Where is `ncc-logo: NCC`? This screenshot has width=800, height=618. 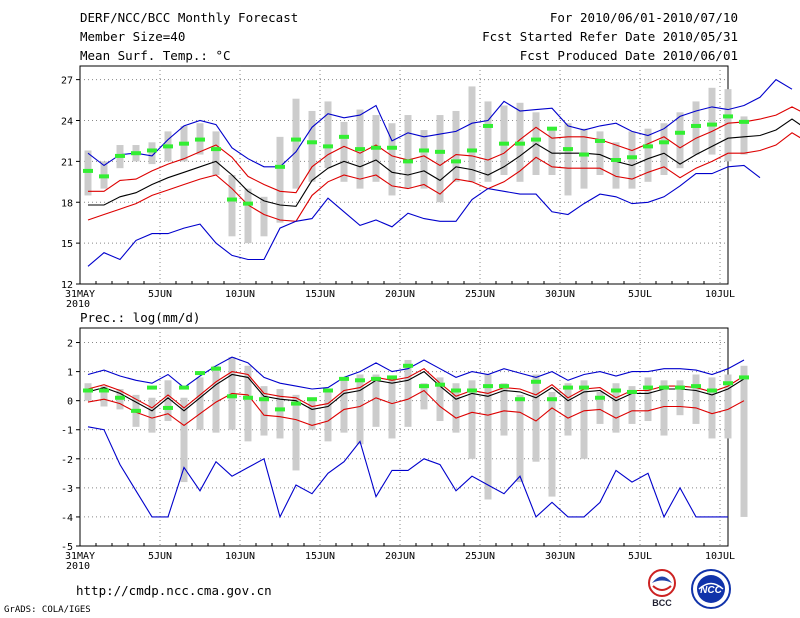
ncc-logo: NCC is located at coordinates (711, 589).